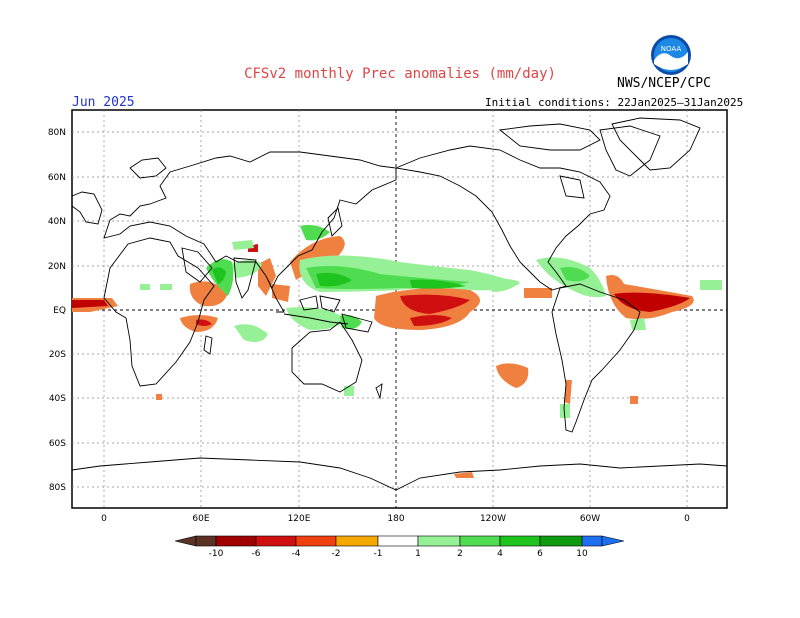 This screenshot has height=618, width=800. I want to click on colorbar-label: 6, so click(540, 554).